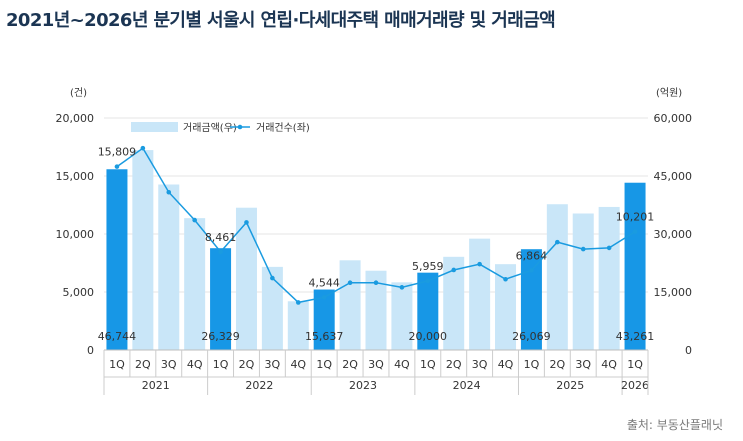  Describe the element at coordinates (221, 237) in the screenshot. I see `line-data-label: 8,461` at that location.